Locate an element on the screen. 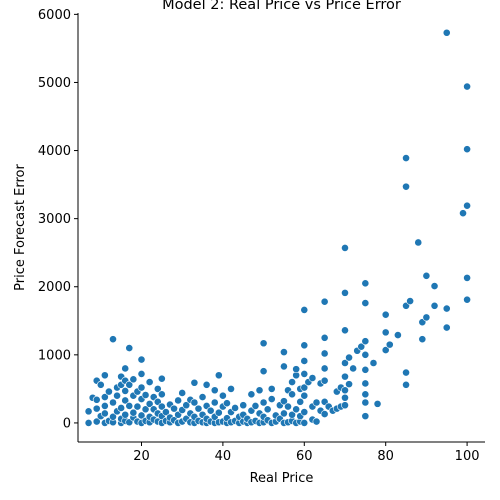 This screenshot has width=500, height=500. y-tick-label: 0 is located at coordinates (67, 423).